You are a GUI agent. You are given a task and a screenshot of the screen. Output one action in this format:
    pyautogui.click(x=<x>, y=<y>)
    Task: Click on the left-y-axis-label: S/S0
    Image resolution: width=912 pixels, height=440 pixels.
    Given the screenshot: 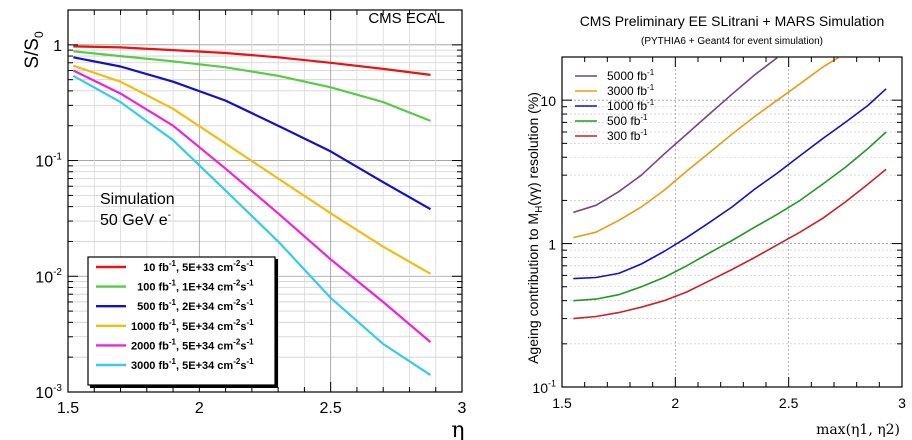 What is the action you would take?
    pyautogui.click(x=34, y=50)
    